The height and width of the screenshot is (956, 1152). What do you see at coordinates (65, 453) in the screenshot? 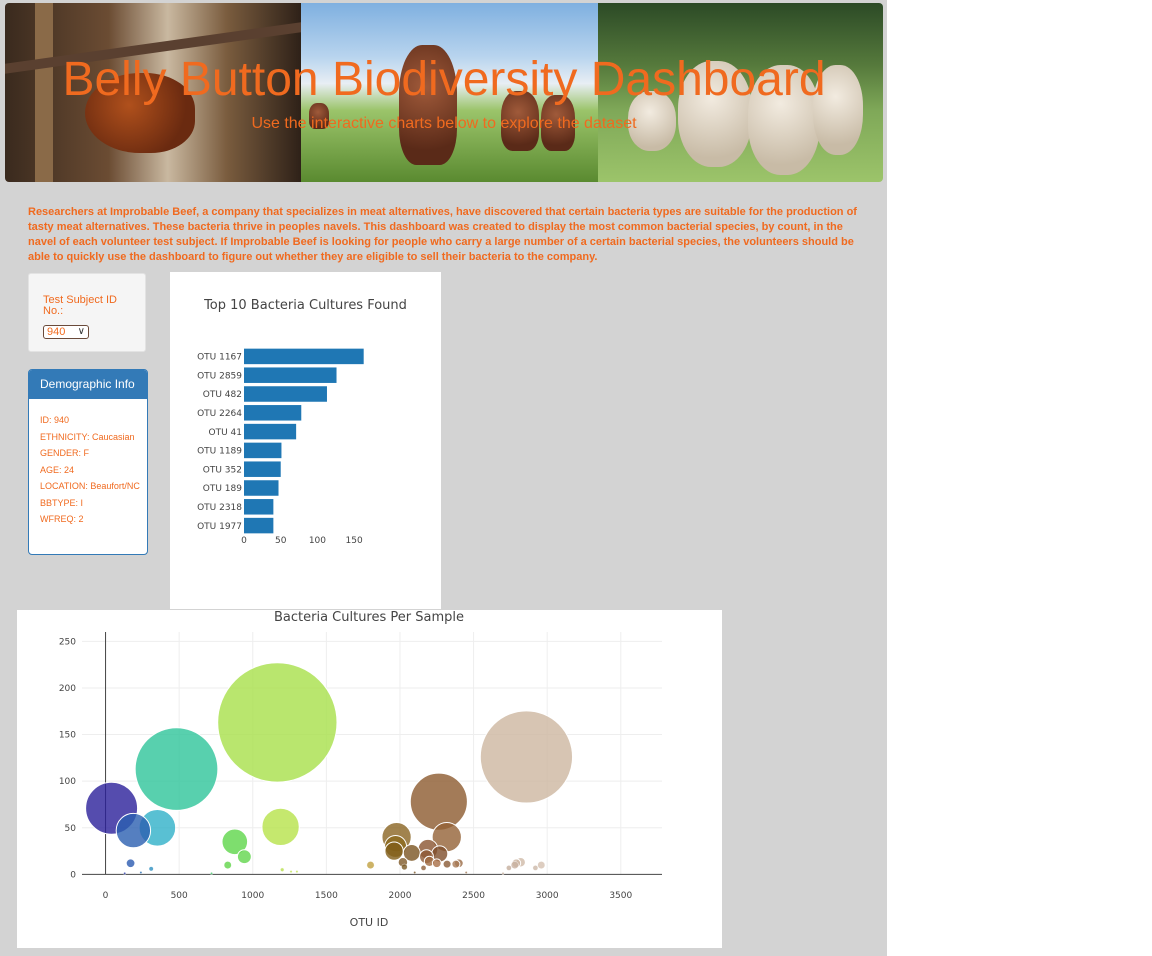
I see `demo-gender: GENDER: F` at bounding box center [65, 453].